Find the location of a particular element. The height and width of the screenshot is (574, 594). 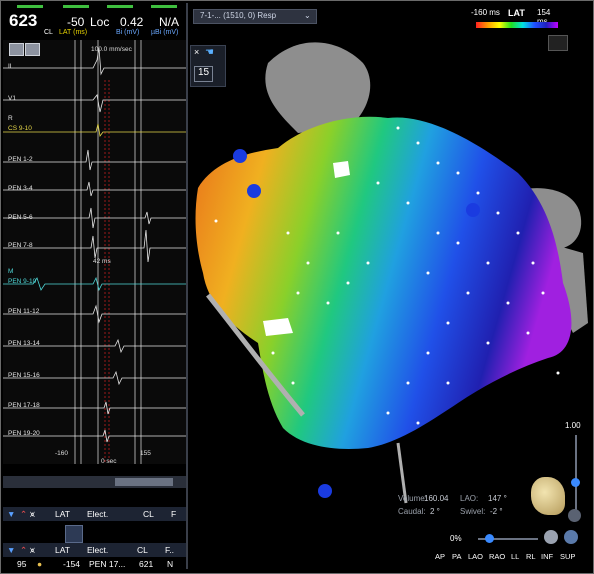

loc-label: Loc is located at coordinates (100, 22).